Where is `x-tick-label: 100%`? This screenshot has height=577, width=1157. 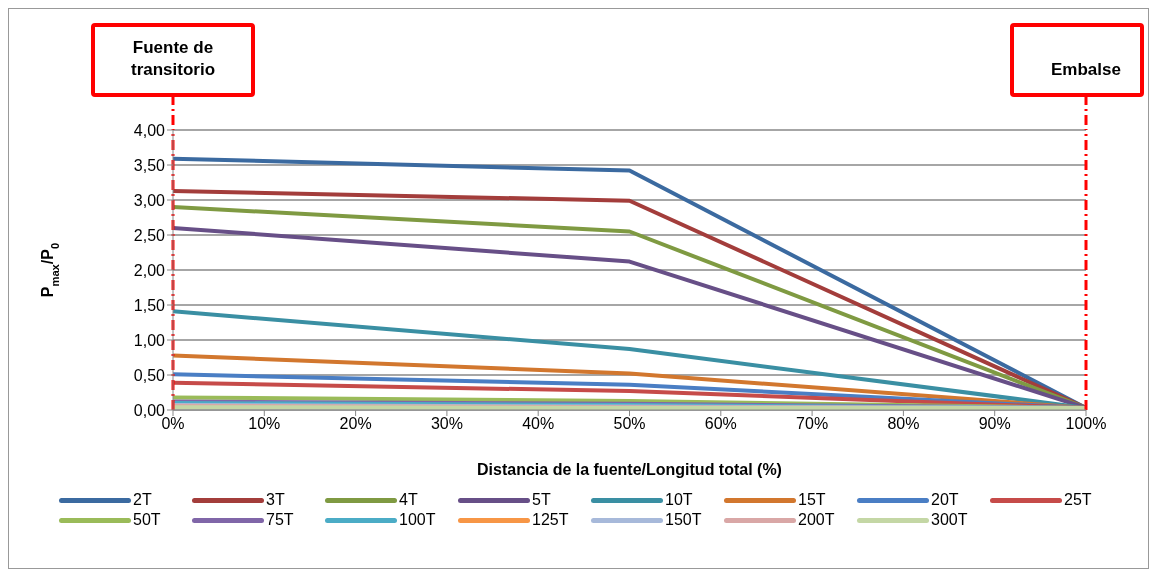 x-tick-label: 100% is located at coordinates (1086, 424).